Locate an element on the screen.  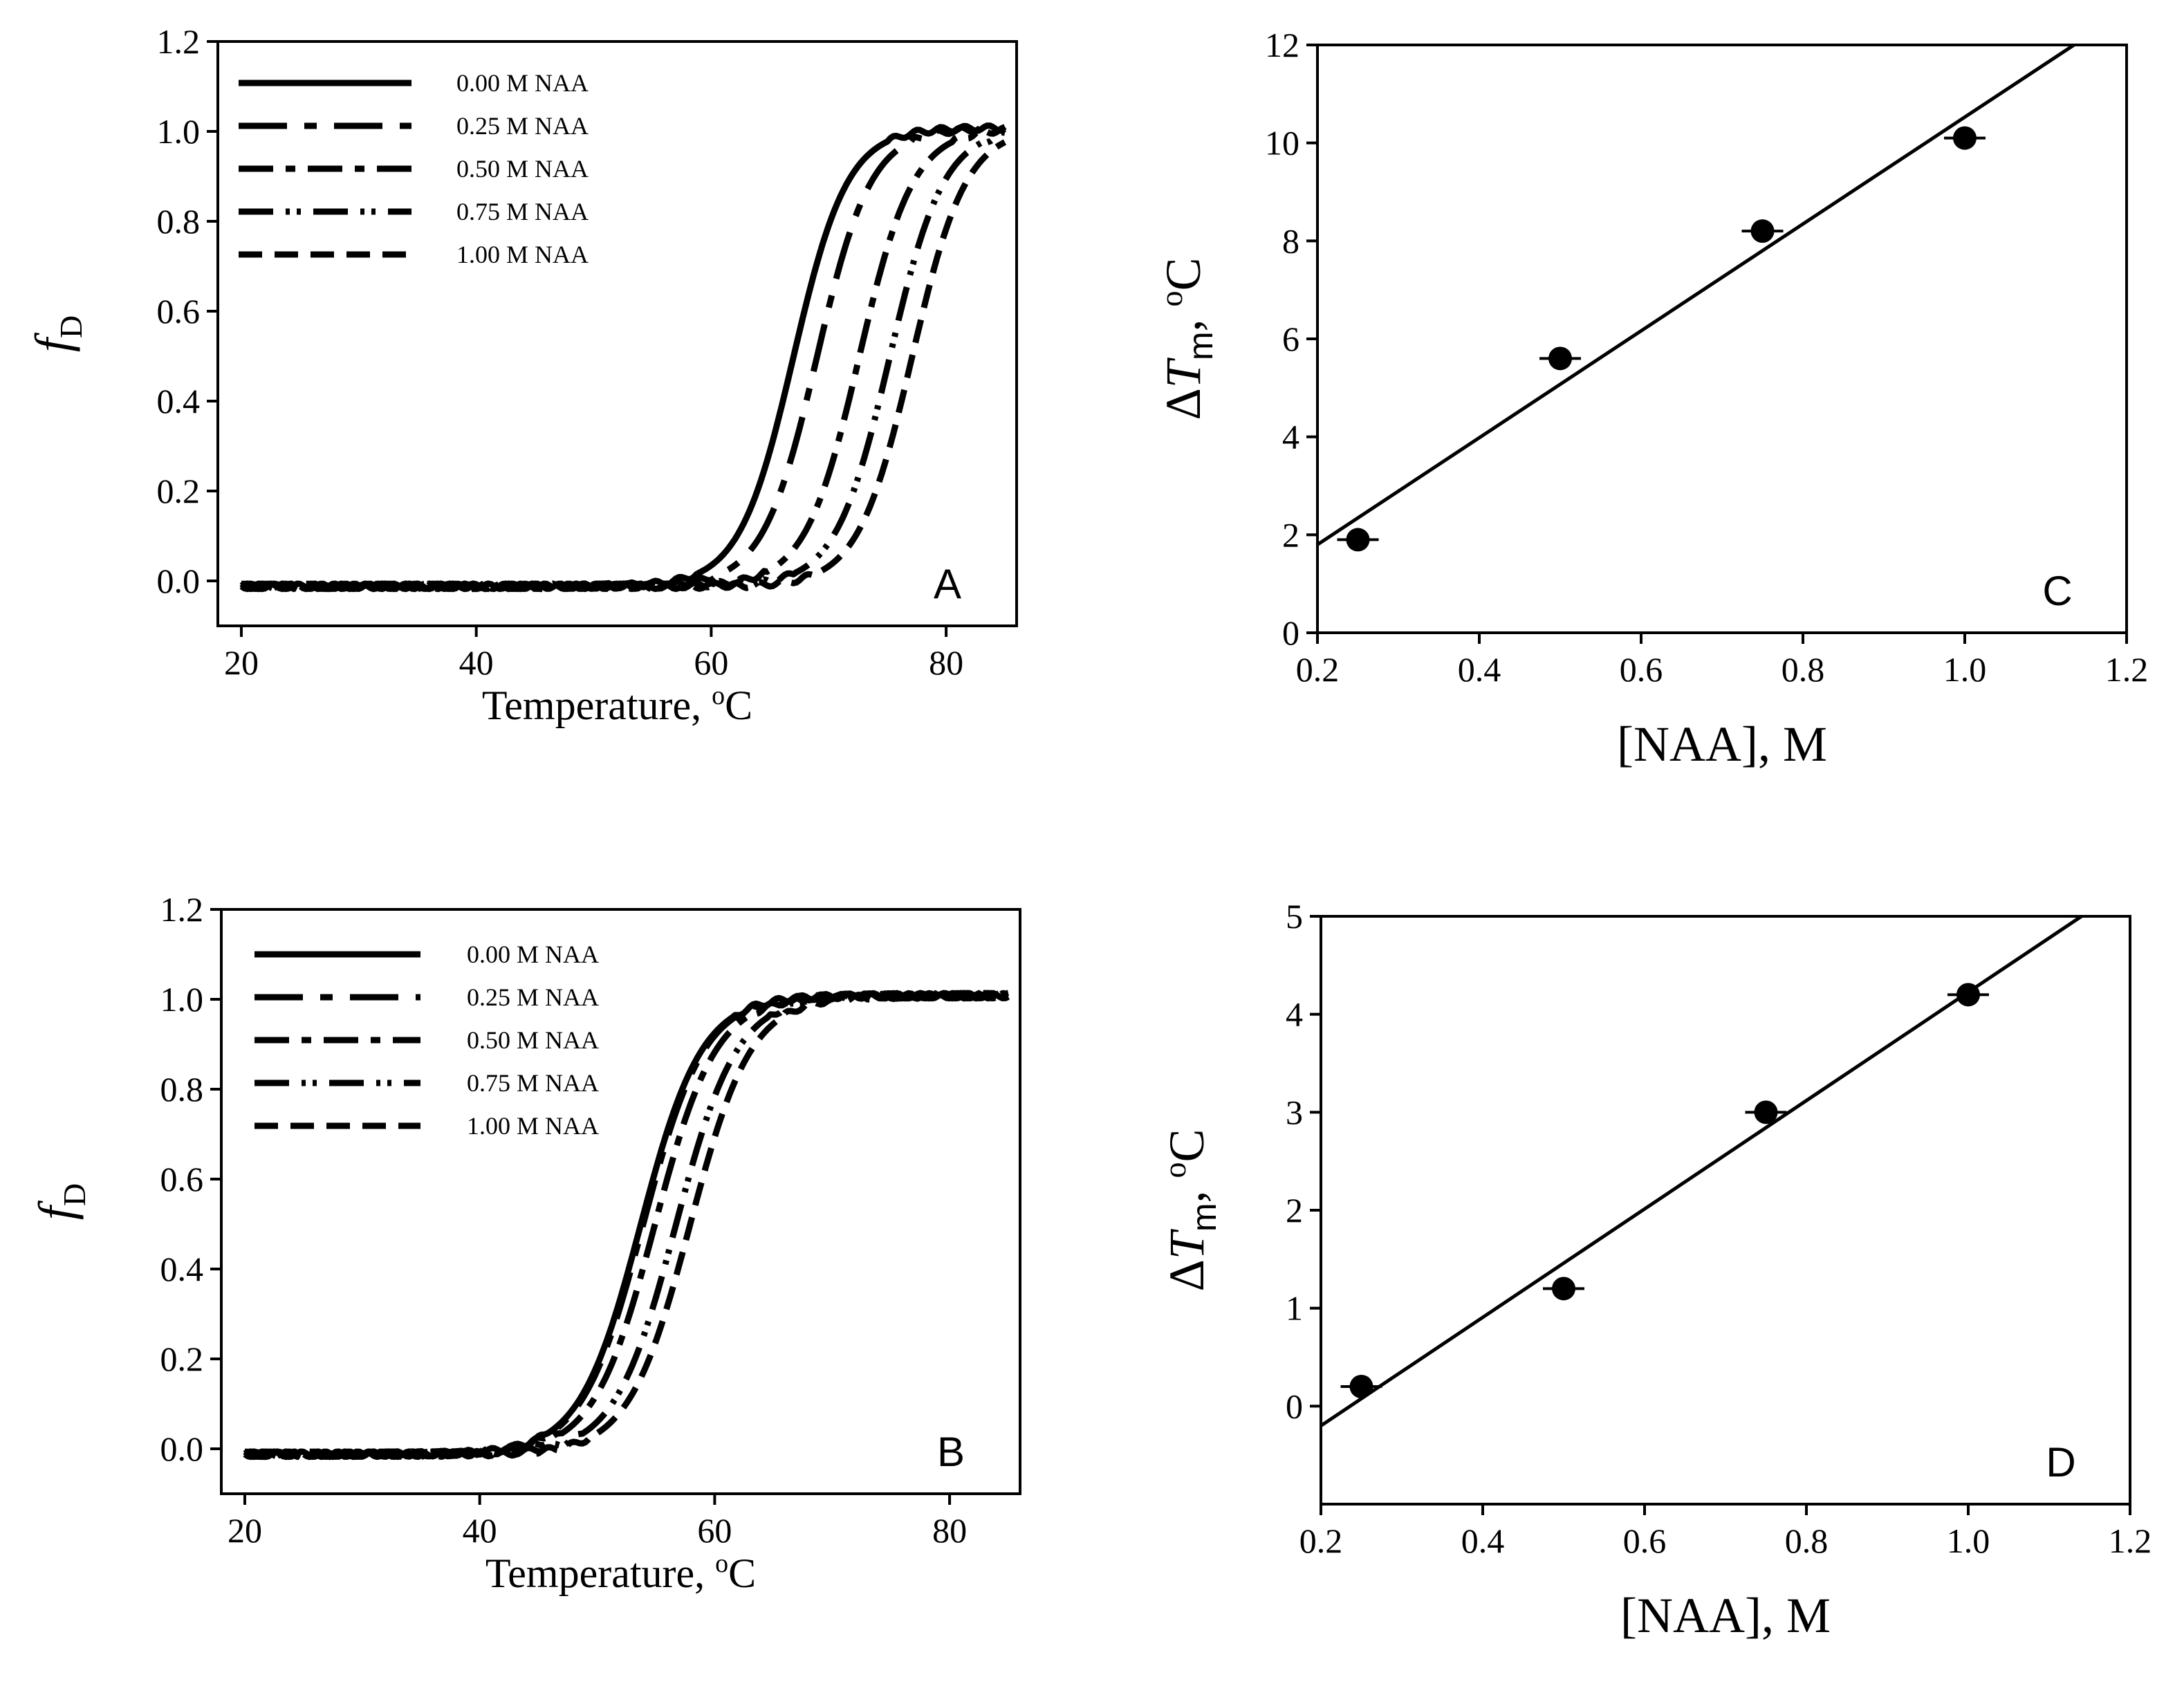
y-tick-label: 8 is located at coordinates (1290, 240).